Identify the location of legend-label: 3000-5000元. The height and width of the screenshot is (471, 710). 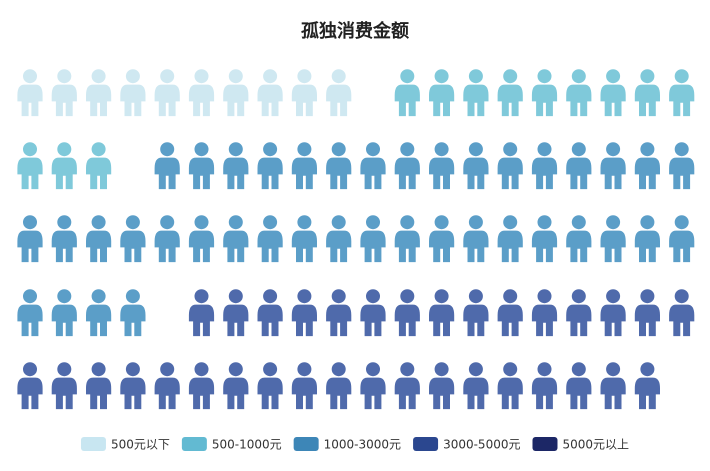
(481, 445).